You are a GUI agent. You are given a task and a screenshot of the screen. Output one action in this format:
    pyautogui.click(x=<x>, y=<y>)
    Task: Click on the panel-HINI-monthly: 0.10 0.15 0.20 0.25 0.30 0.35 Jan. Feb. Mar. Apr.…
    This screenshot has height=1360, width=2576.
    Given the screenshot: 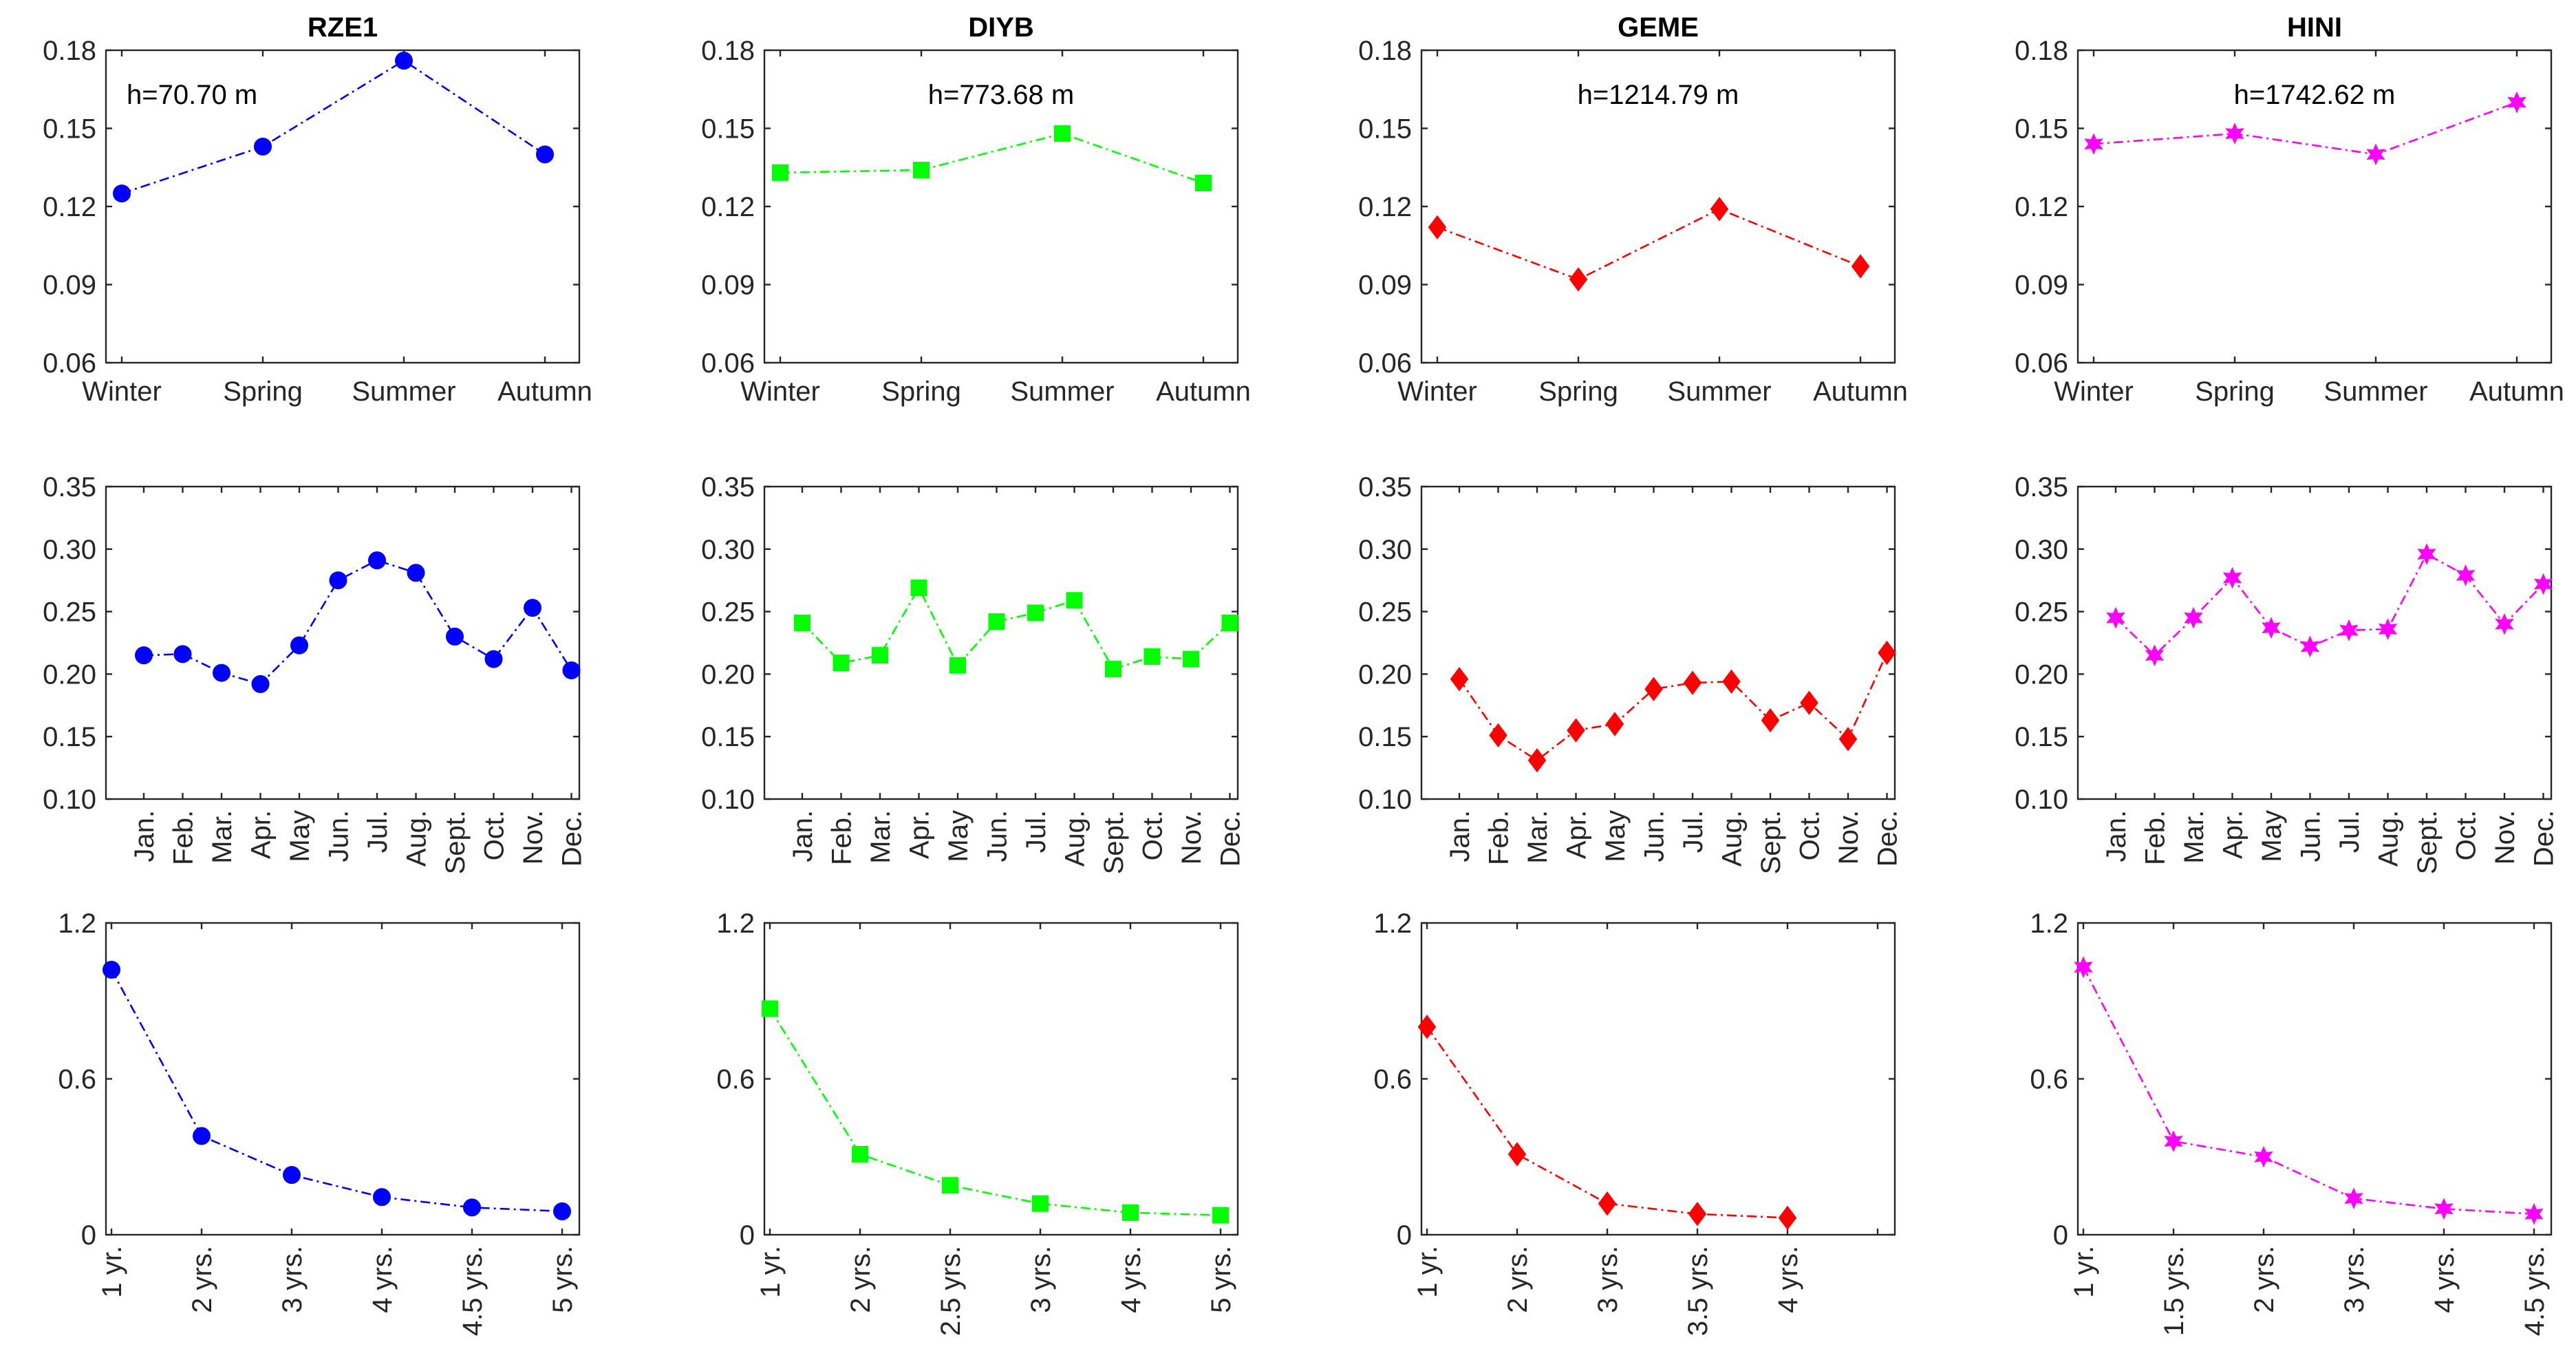 What is the action you would take?
    pyautogui.click(x=2287, y=673)
    